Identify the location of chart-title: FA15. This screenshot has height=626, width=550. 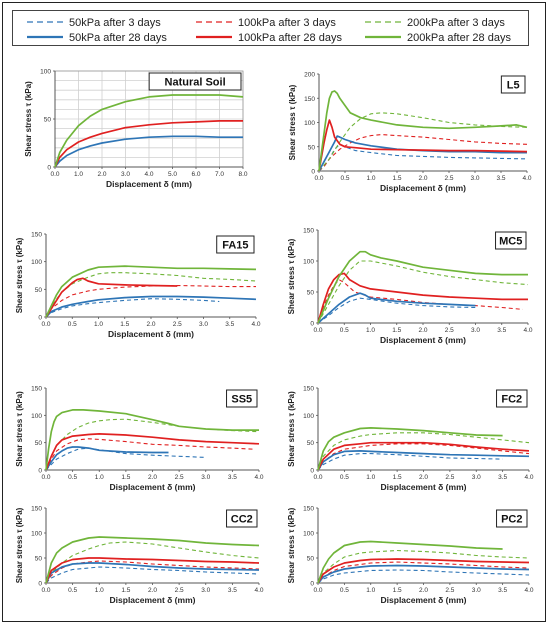
(235, 246).